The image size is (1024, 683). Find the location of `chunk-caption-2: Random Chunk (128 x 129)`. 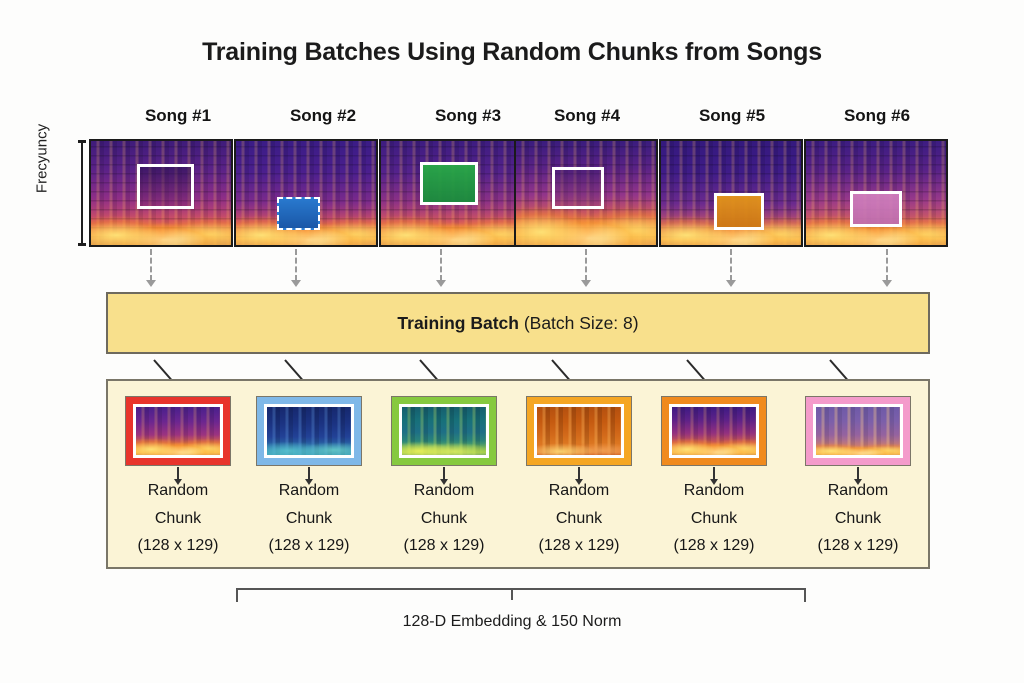

chunk-caption-2: Random Chunk (128 x 129) is located at coordinates (309, 518).